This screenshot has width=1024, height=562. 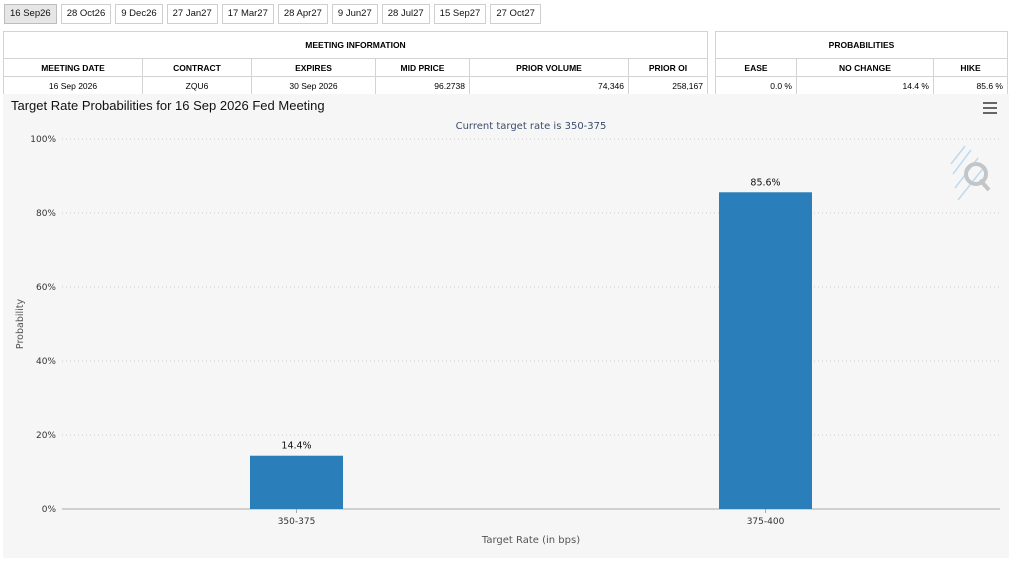 What do you see at coordinates (30, 14) in the screenshot?
I see `tab-meeting: 16 Sep26` at bounding box center [30, 14].